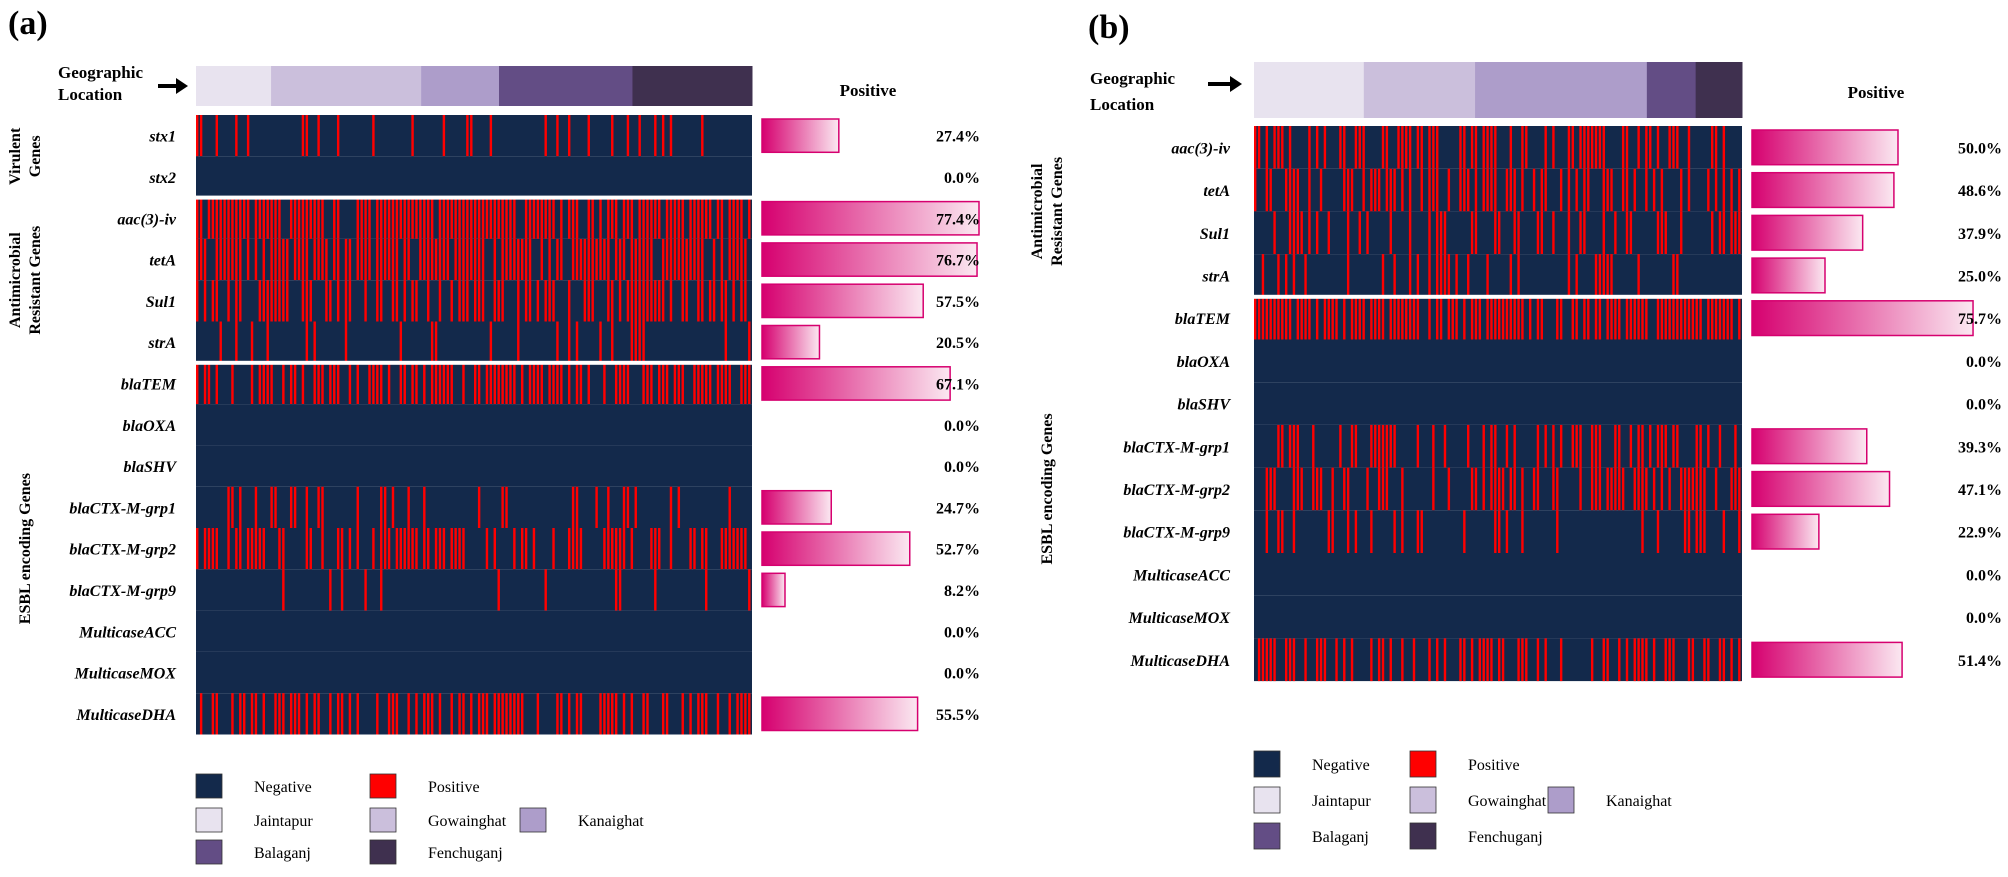 This screenshot has height=877, width=2008. What do you see at coordinates (1176, 533) in the screenshot?
I see `gene-label-blaCTX-M-grp9: blaCTX-M-grp9` at bounding box center [1176, 533].